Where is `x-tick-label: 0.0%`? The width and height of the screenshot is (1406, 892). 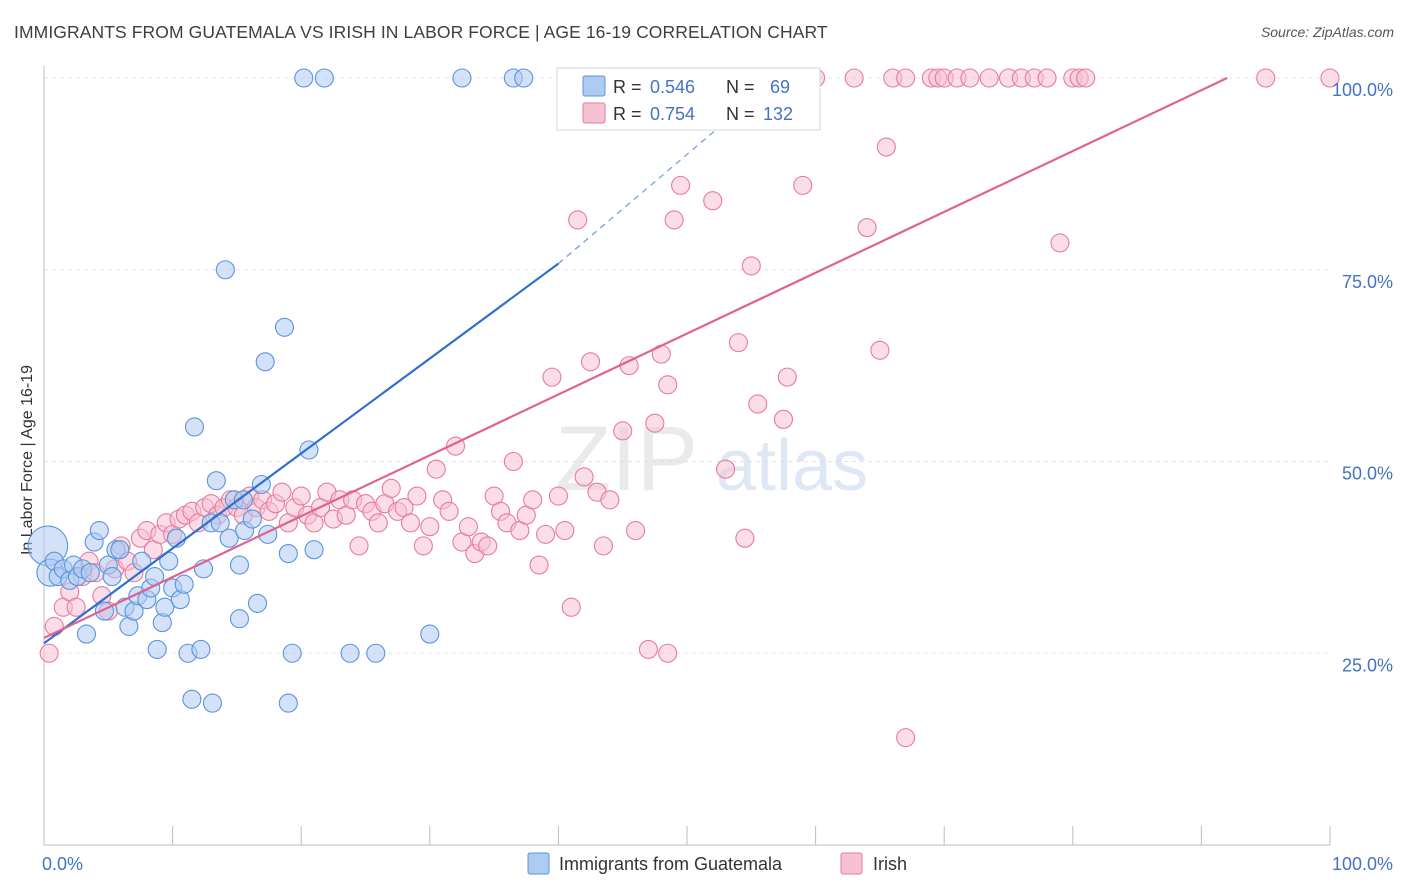
x-tick-label: 0.0% is located at coordinates (62, 864).